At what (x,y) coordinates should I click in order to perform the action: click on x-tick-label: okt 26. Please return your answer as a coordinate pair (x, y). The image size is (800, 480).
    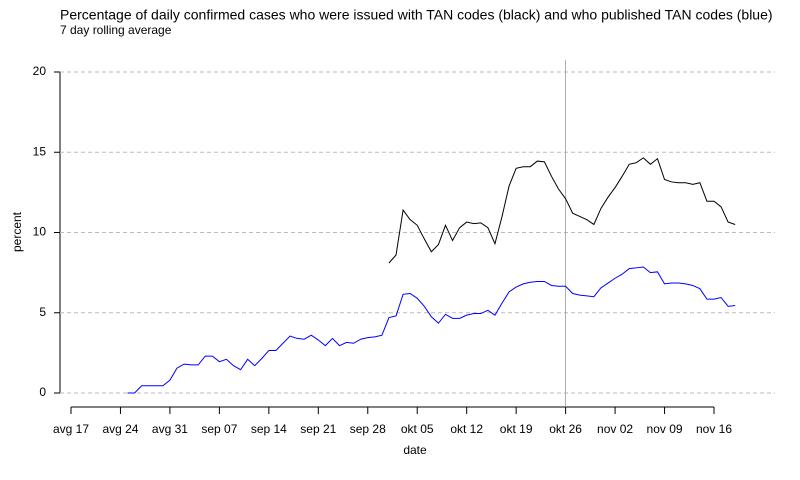
    Looking at the image, I should click on (565, 429).